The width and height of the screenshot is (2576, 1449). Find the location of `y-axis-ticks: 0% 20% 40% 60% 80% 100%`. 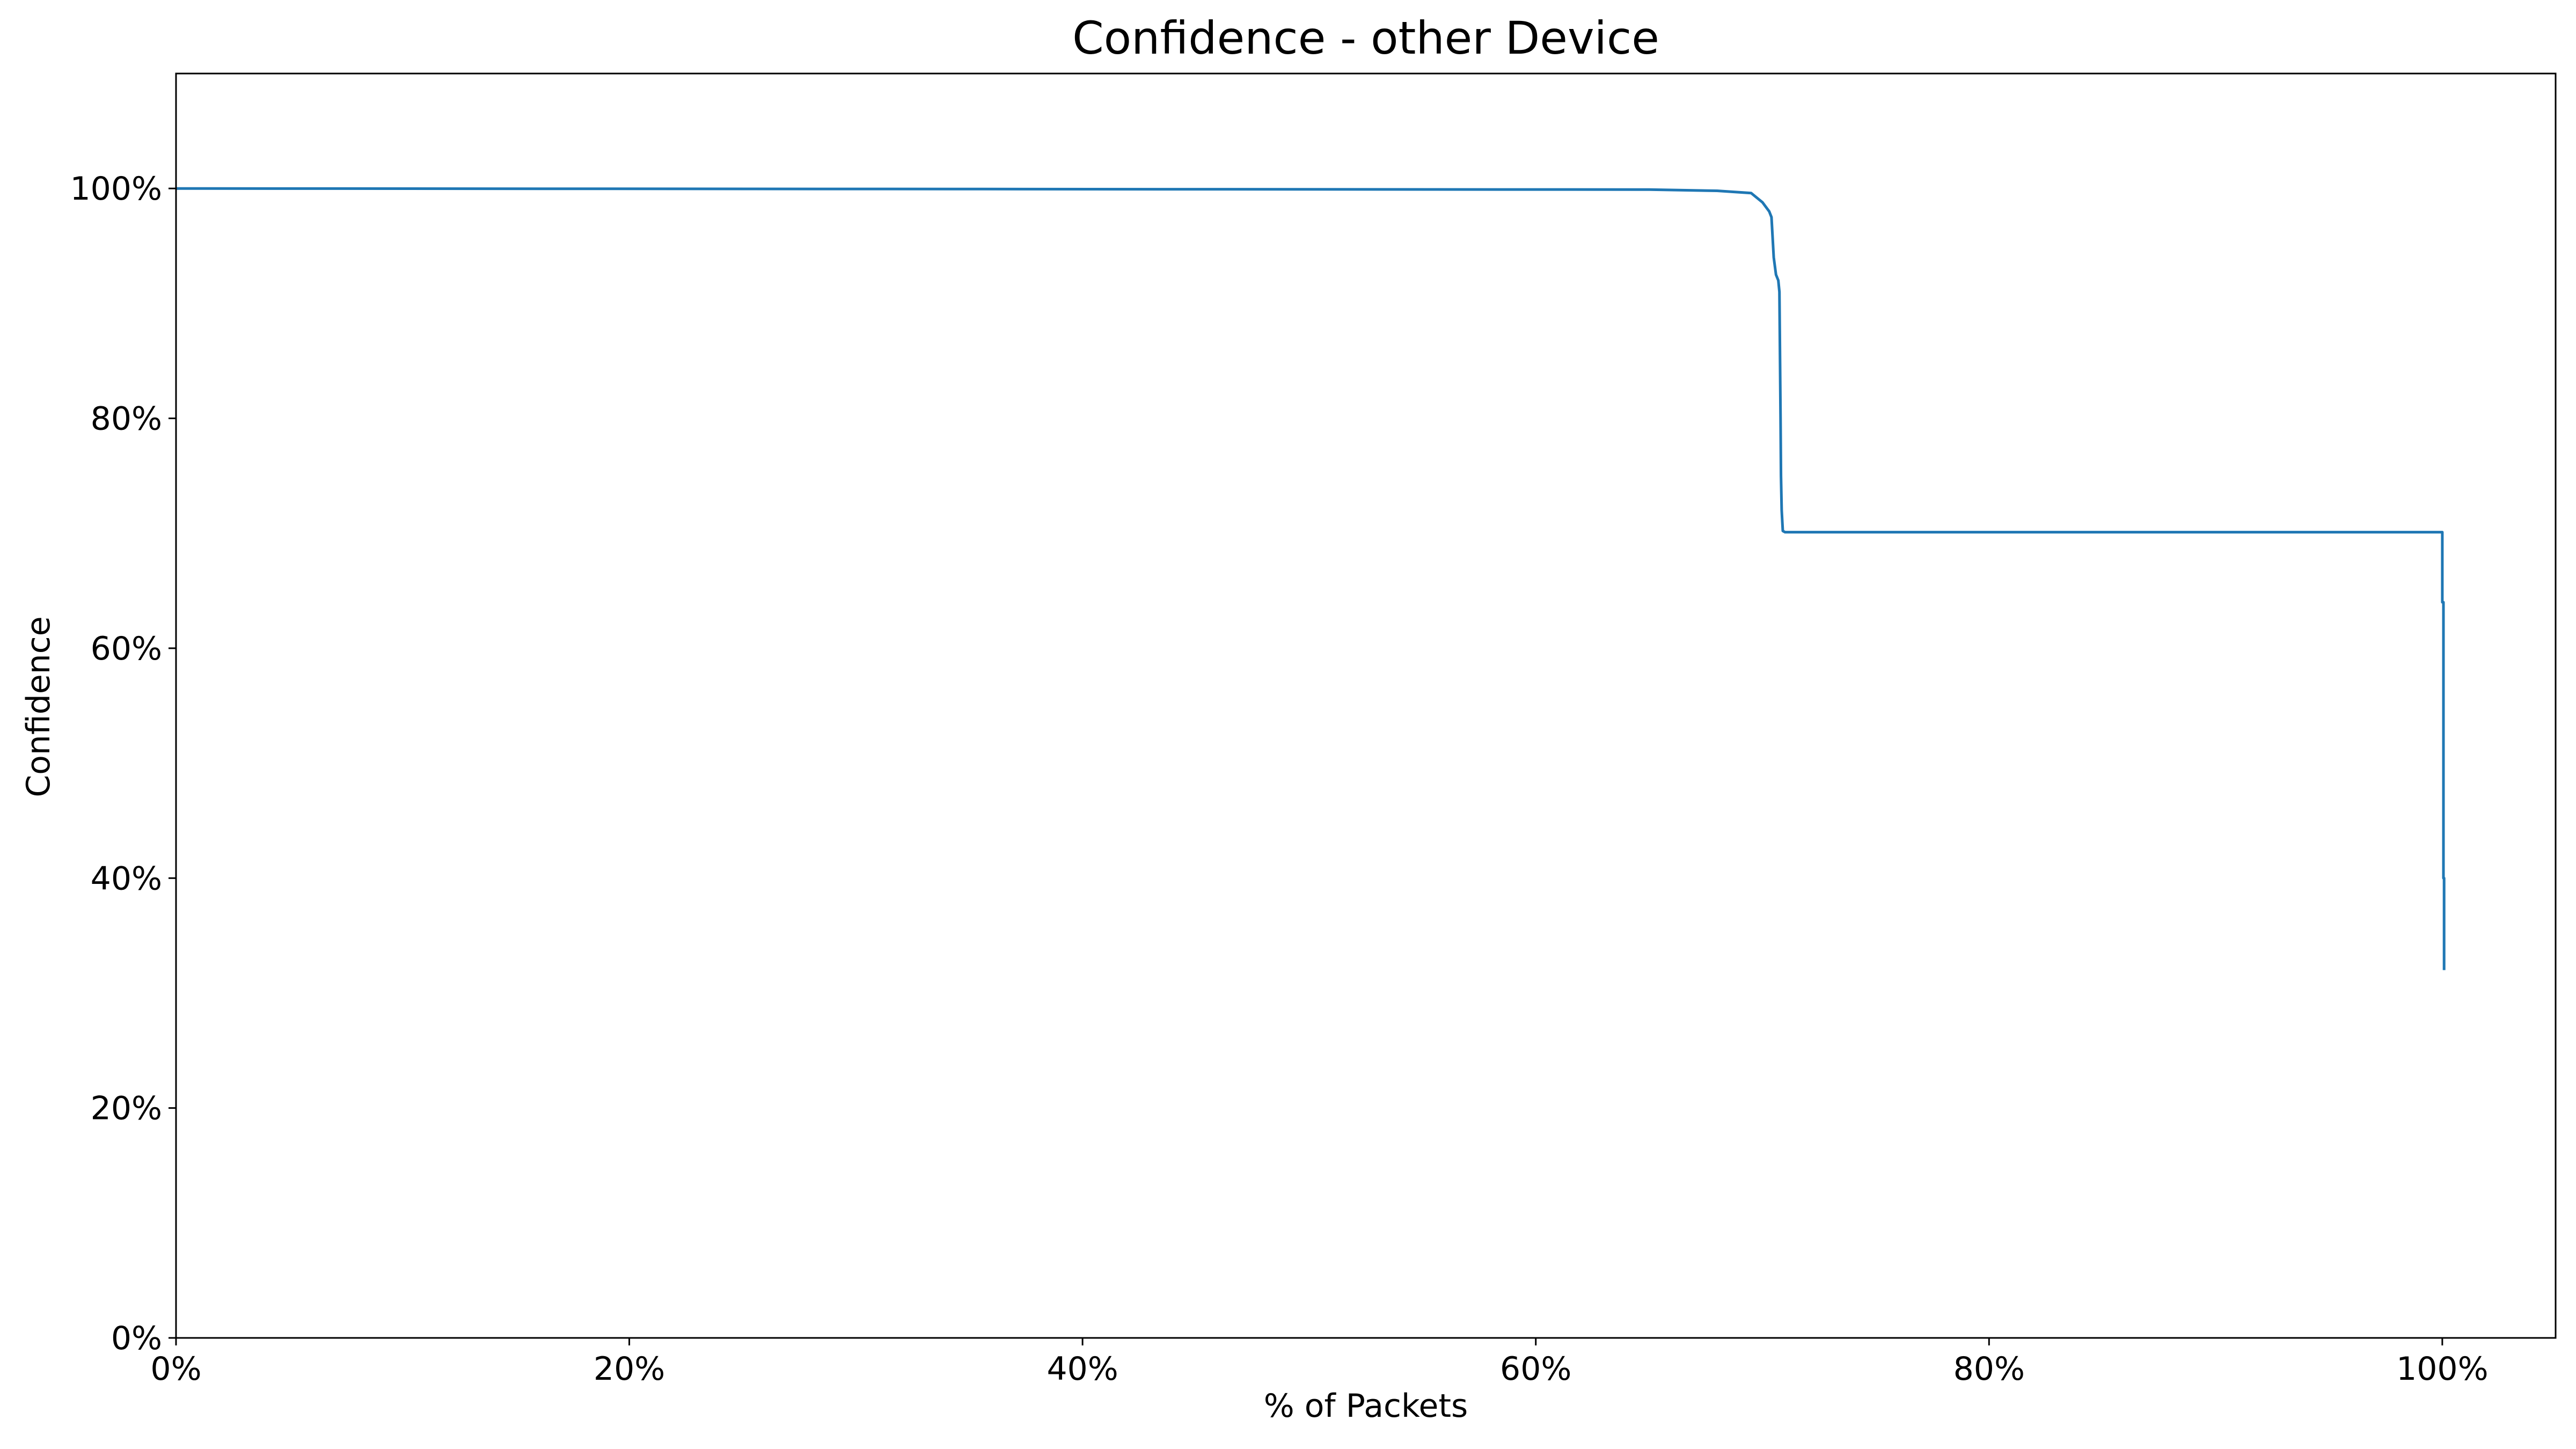

y-axis-ticks: 0% 20% 40% 60% 80% 100% is located at coordinates (123, 763).